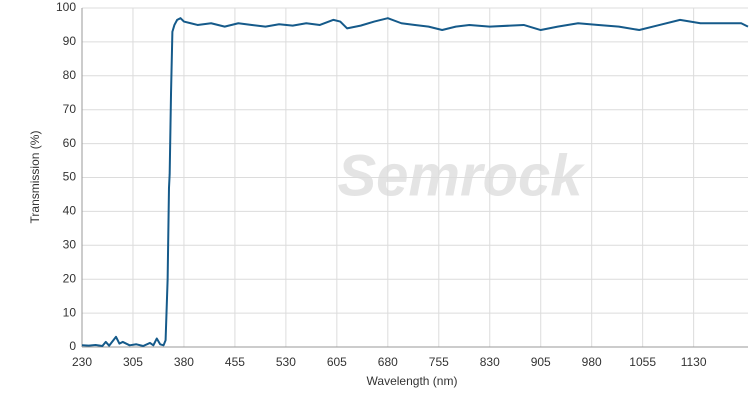  I want to click on x-tick-label: 830, so click(490, 362).